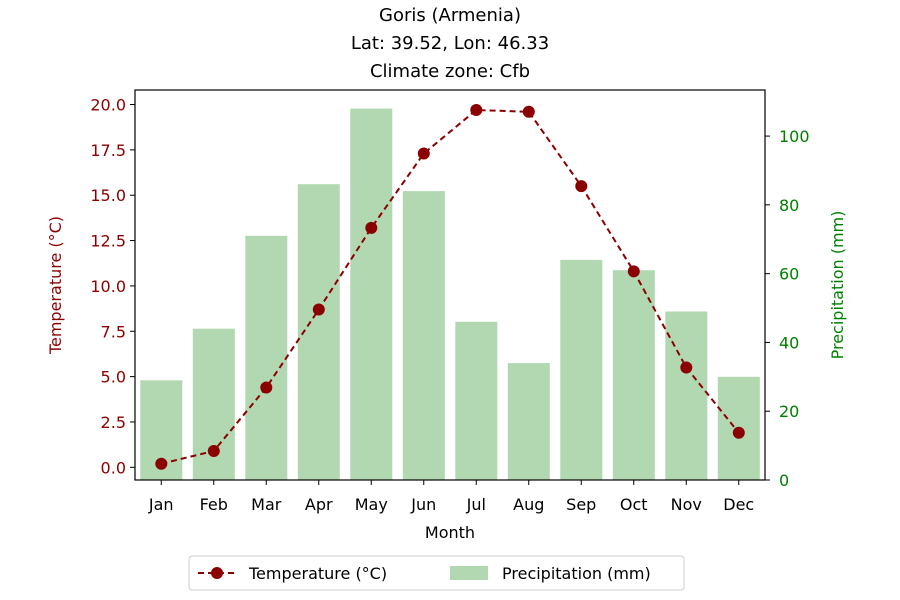 This screenshot has height=600, width=900. Describe the element at coordinates (214, 504) in the screenshot. I see `x-tick-label-feb: Feb` at that location.